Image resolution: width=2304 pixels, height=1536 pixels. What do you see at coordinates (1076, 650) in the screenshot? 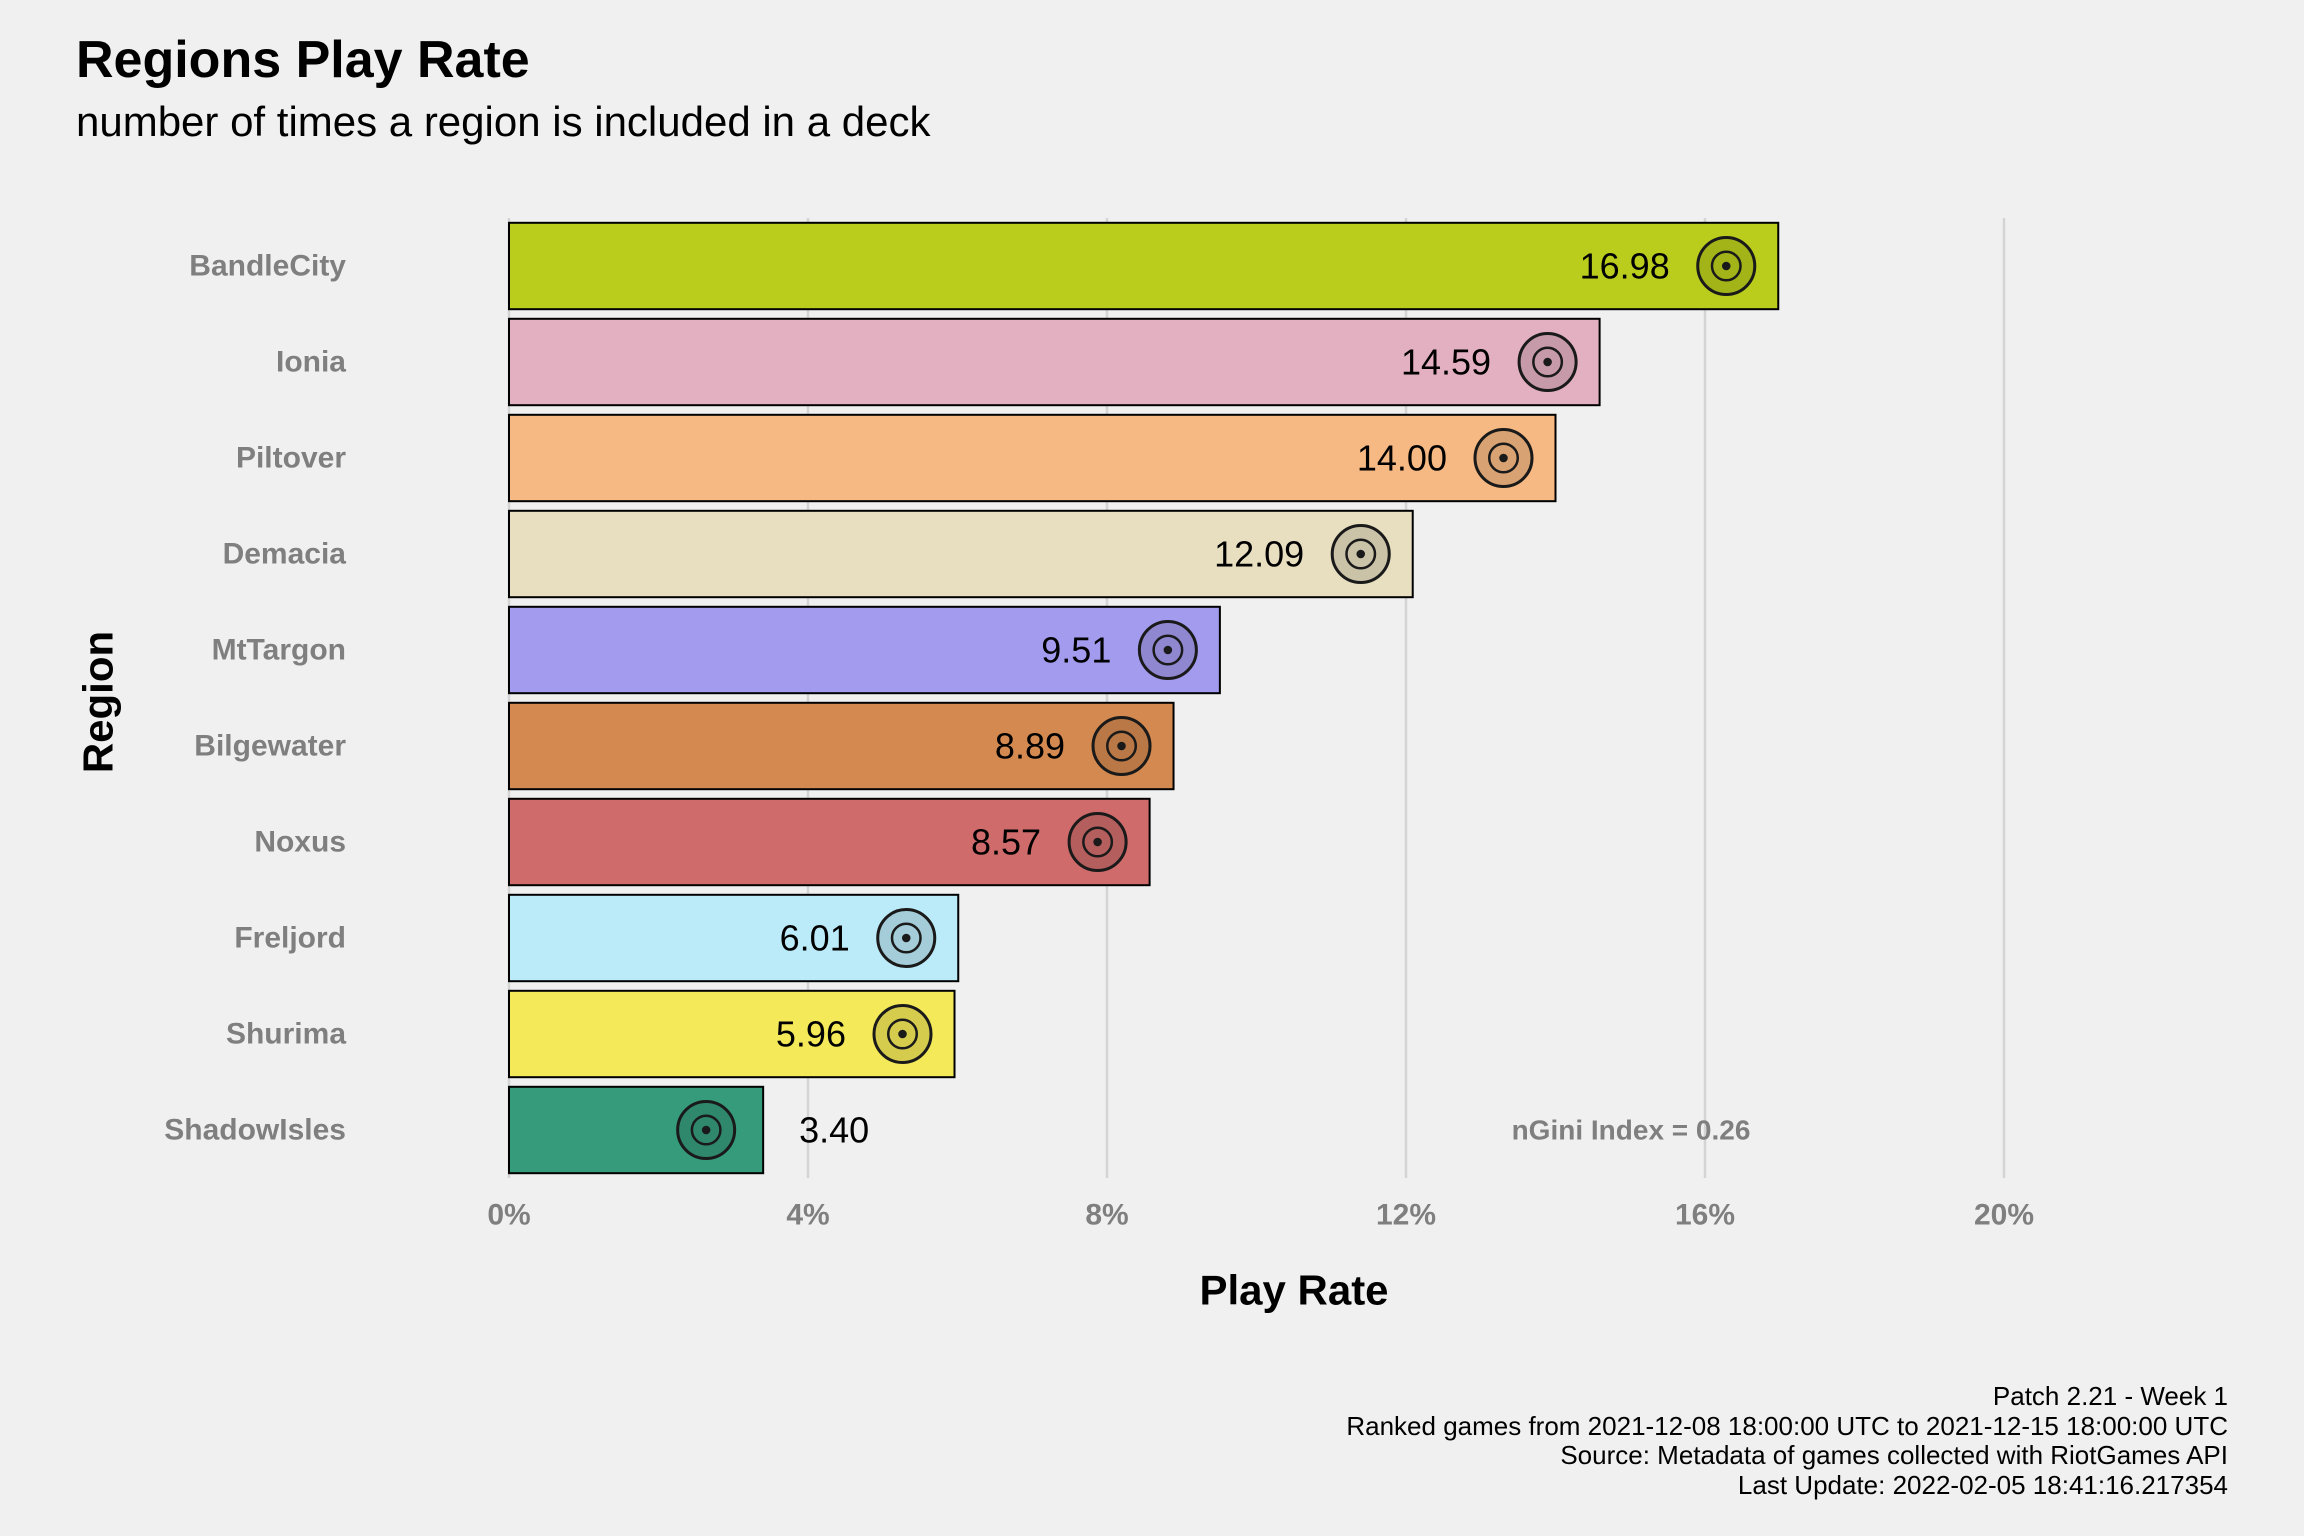
I see `data-label: 9.51` at bounding box center [1076, 650].